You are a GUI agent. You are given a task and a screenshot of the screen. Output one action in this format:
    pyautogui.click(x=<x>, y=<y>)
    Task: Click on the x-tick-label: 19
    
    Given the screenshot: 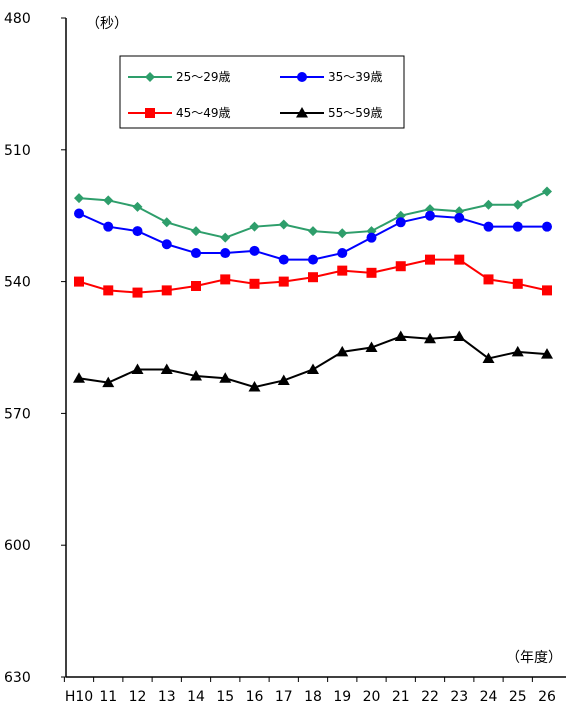 What is the action you would take?
    pyautogui.click(x=342, y=697)
    